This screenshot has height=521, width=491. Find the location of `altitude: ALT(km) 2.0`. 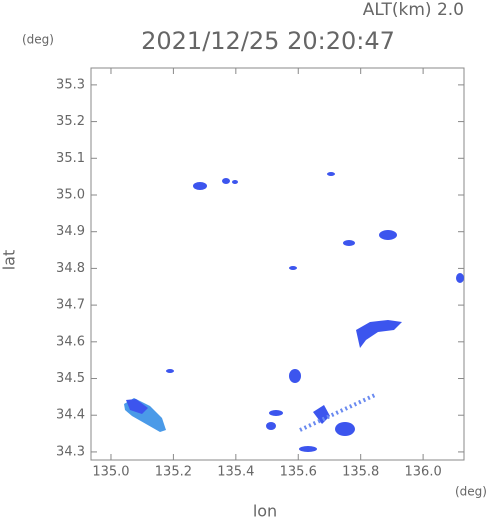

altitude: ALT(km) 2.0 is located at coordinates (413, 10).